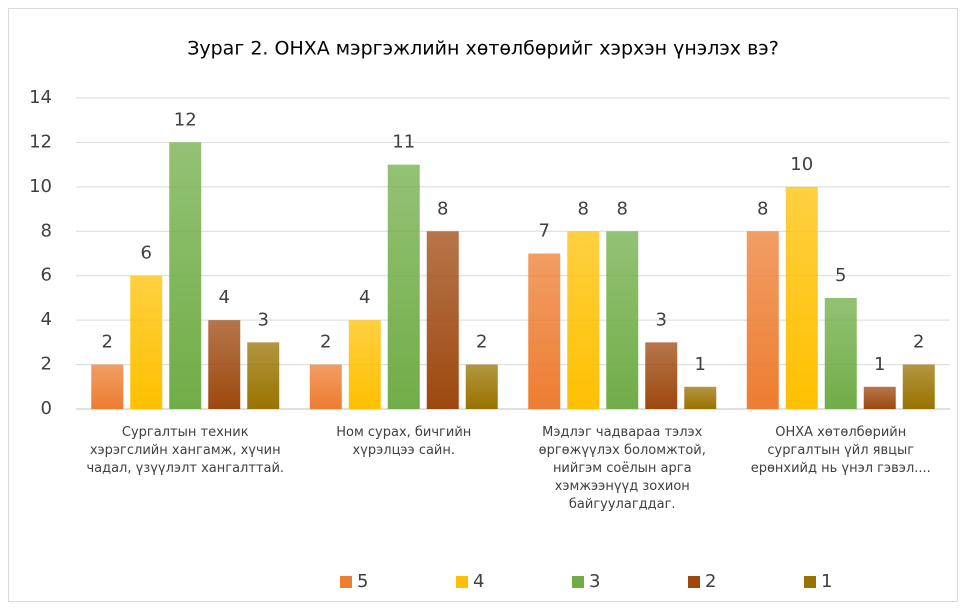 The image size is (966, 610). What do you see at coordinates (46, 319) in the screenshot?
I see `y-tick-label: 4` at bounding box center [46, 319].